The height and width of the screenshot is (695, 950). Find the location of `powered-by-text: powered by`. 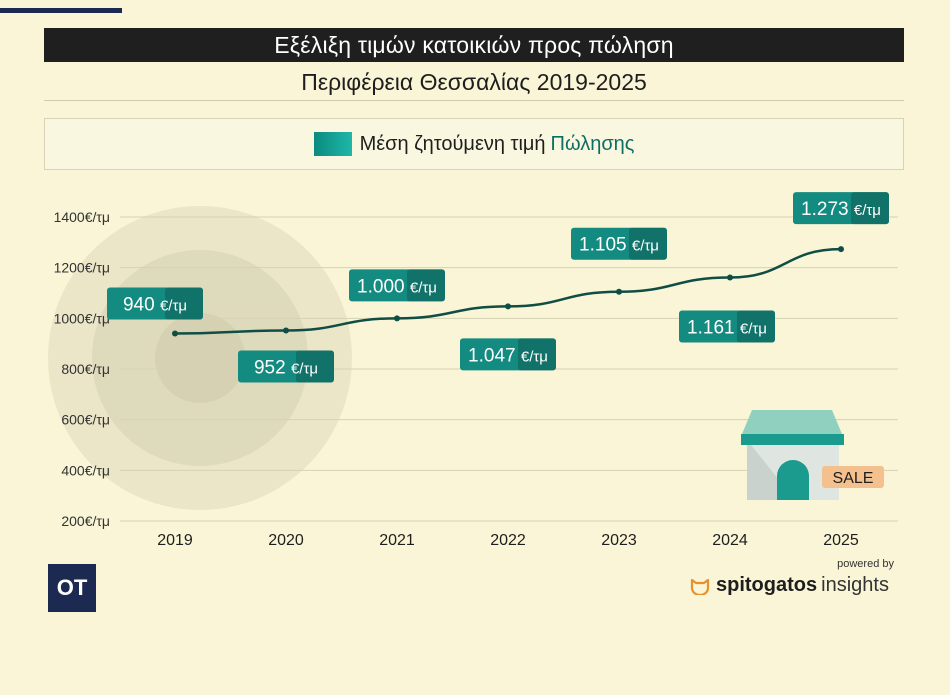

powered-by-text: powered by is located at coordinates (865, 564).